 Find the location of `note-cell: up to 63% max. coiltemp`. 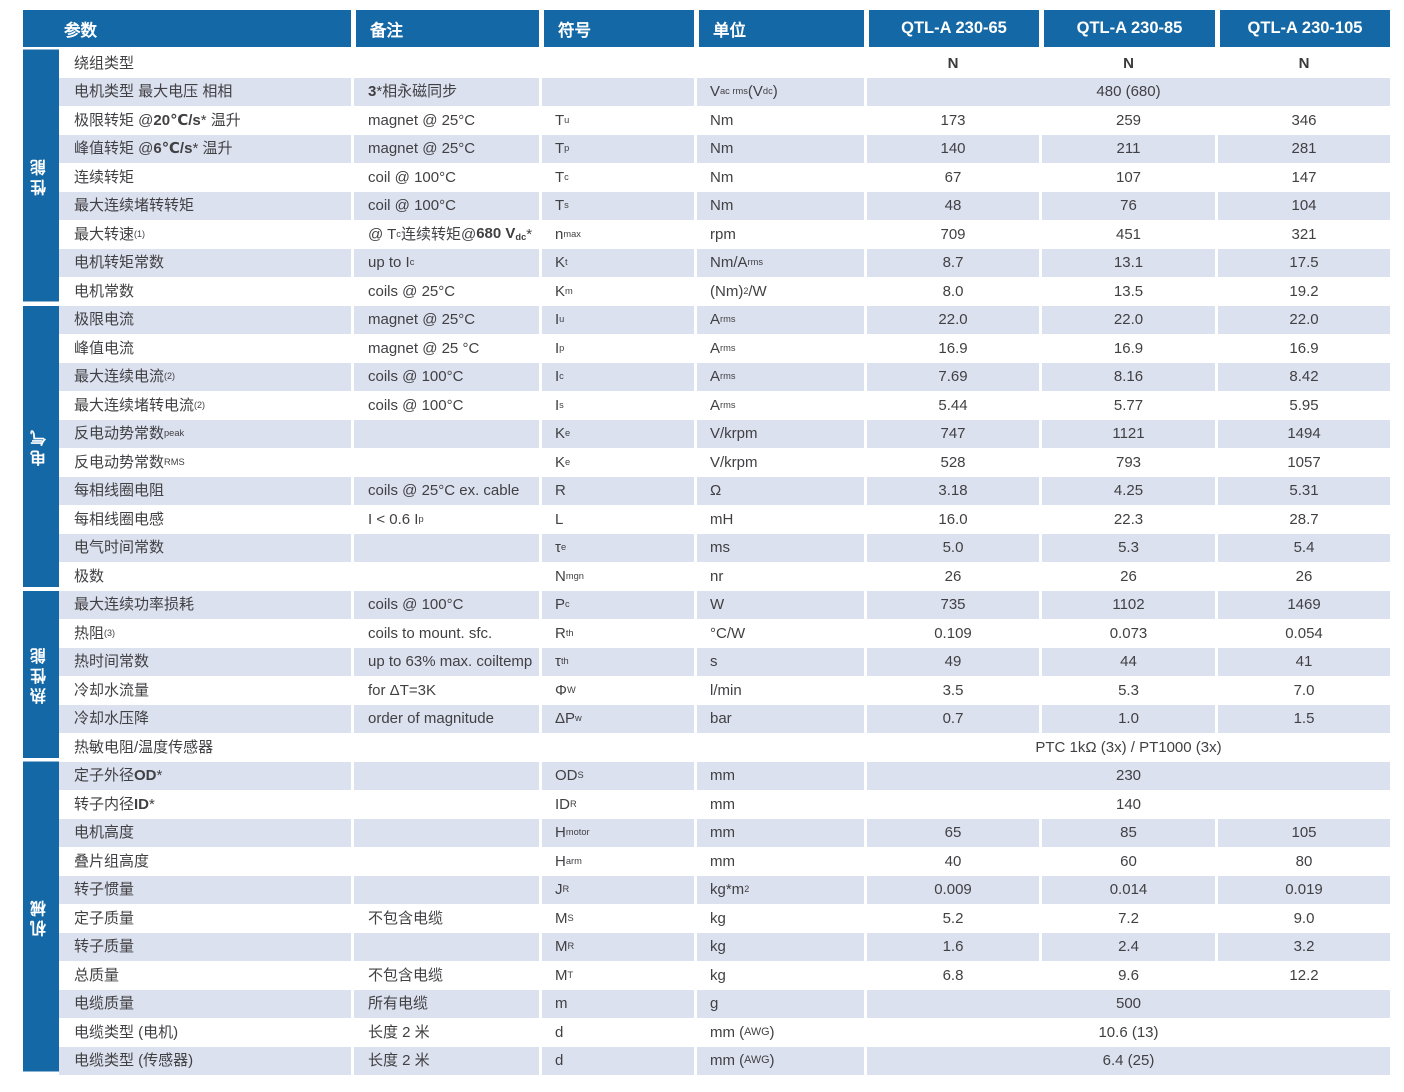

note-cell: up to 63% max. coiltemp is located at coordinates (445, 661).